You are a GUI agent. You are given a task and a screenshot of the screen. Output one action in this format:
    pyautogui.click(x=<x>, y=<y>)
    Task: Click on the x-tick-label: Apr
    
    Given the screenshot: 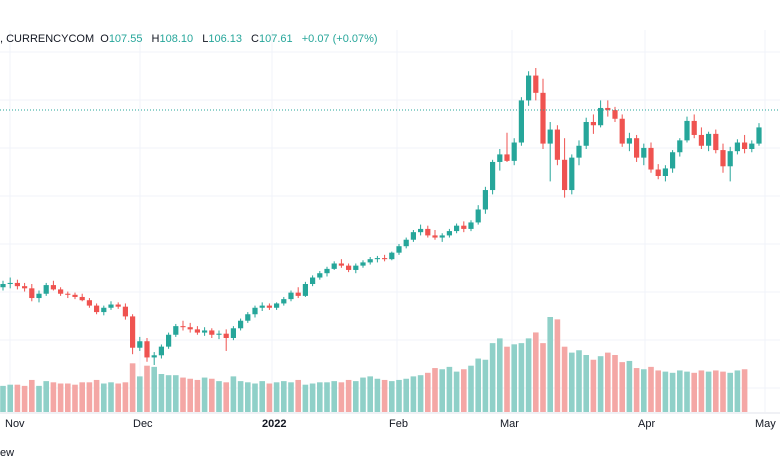 What is the action you would take?
    pyautogui.click(x=646, y=424)
    